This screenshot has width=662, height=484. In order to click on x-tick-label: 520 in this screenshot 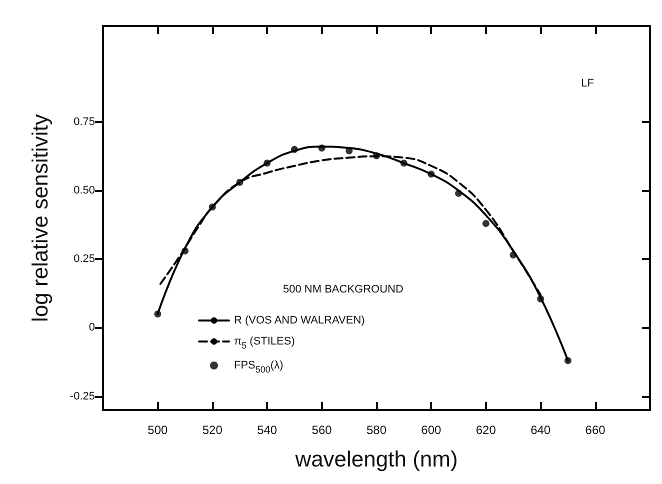, I will do `click(212, 430)`.